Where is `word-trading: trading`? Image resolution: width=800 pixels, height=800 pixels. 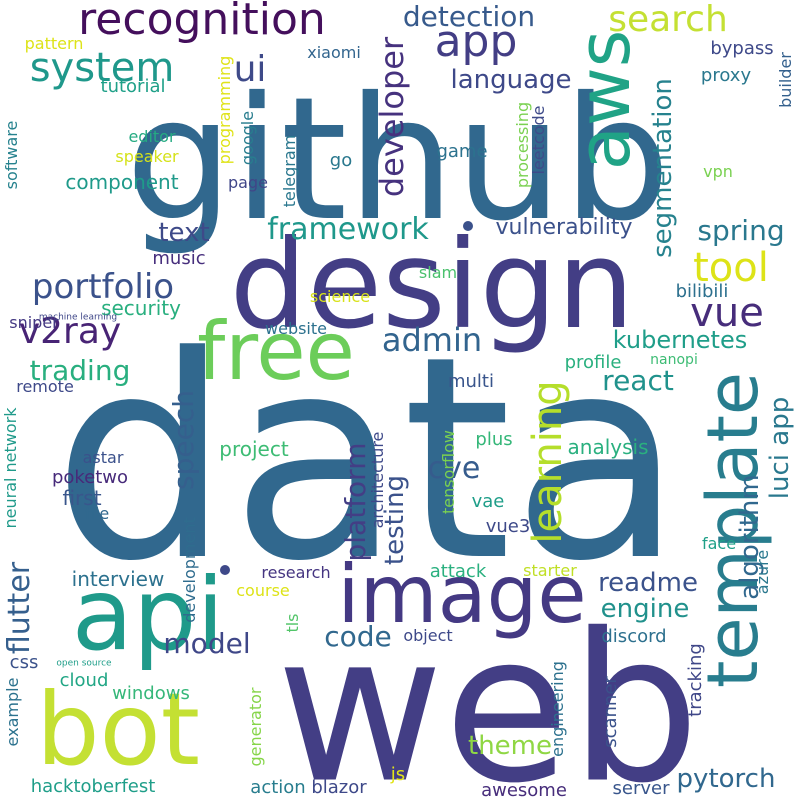 word-trading: trading is located at coordinates (80, 370).